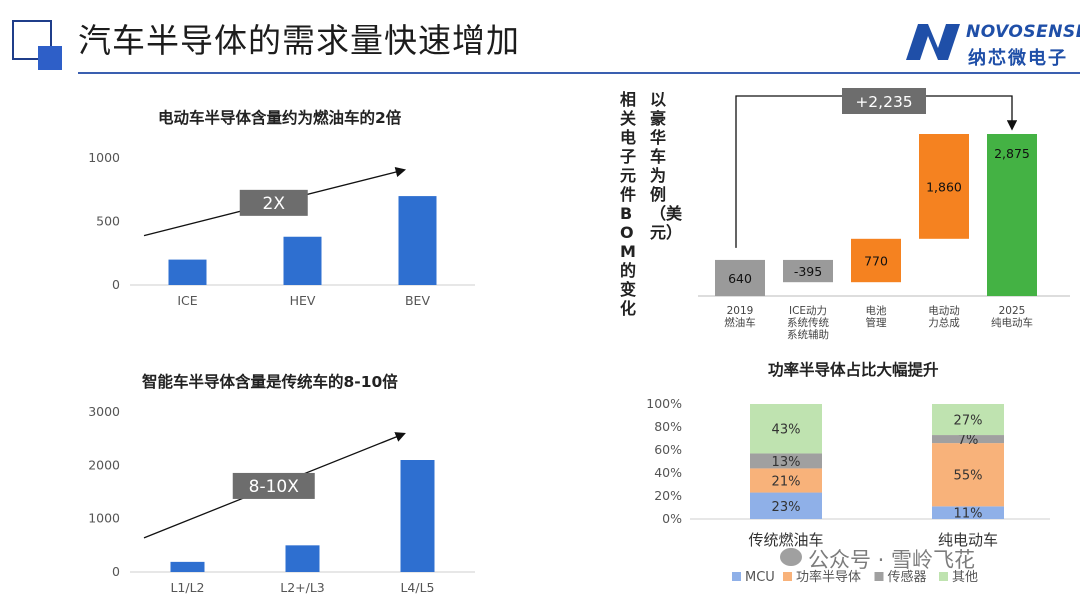  Describe the element at coordinates (628, 204) in the screenshot. I see `waterfall-ylabel-col1: 相关电子元件BOM的变化` at that location.